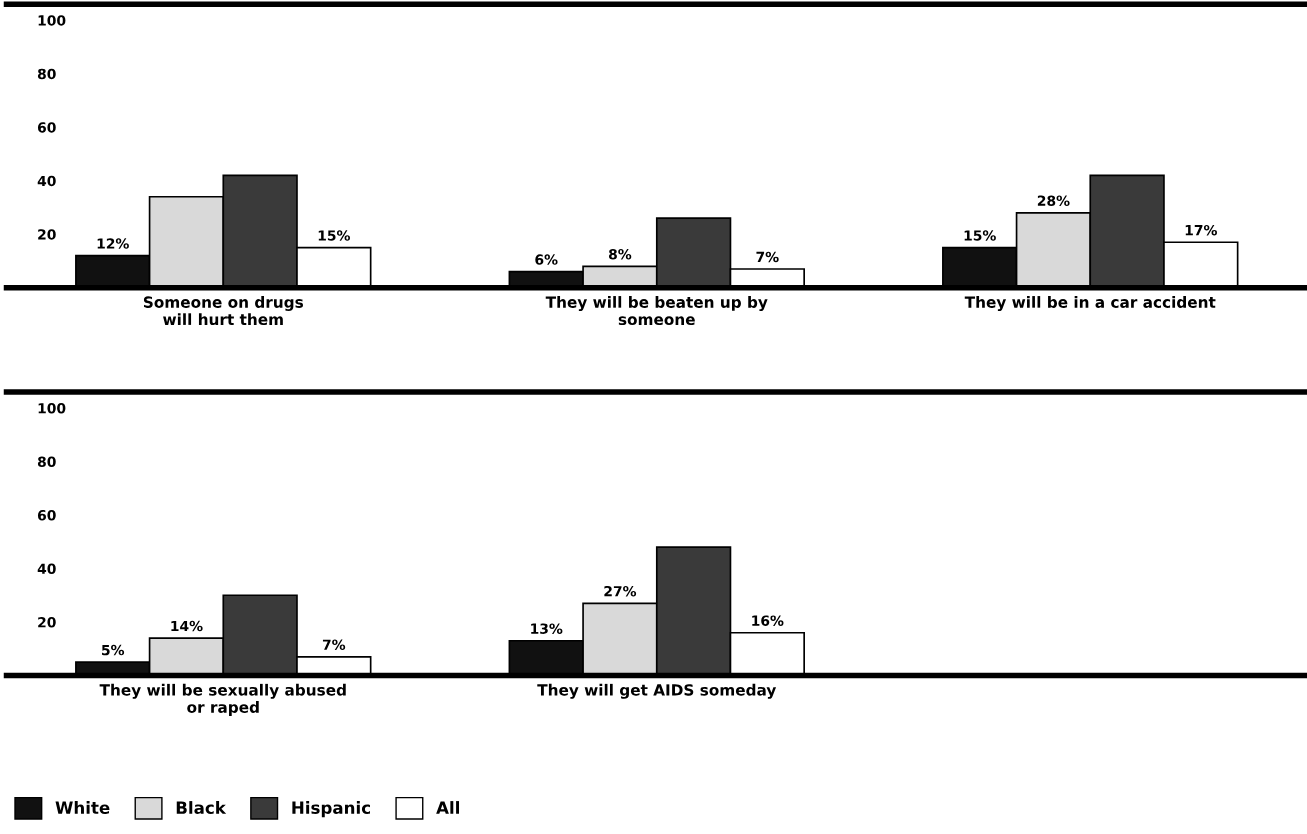  What do you see at coordinates (187, 626) in the screenshot?
I see `data-label: 14%` at bounding box center [187, 626].